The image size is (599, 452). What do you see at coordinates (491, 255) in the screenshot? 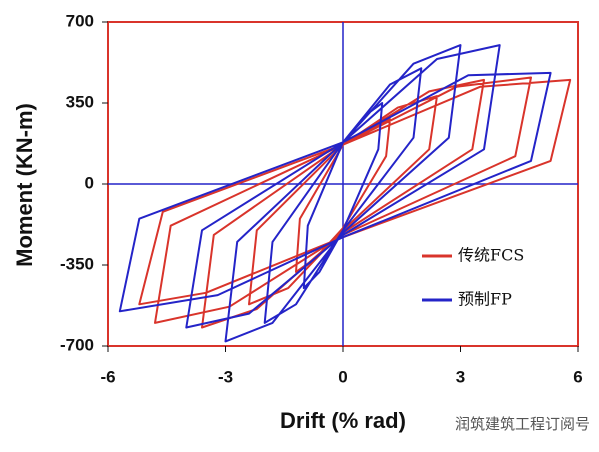
I see `legend-label: 传统FCS` at bounding box center [491, 255].